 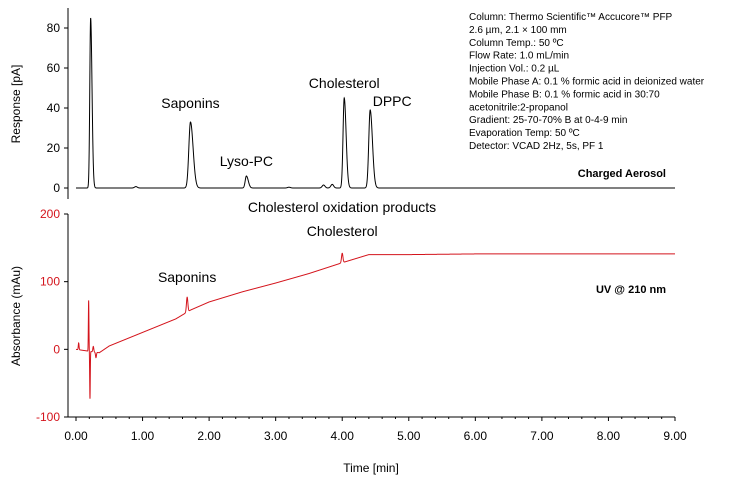 I want to click on top-y-tick-label: 40, so click(x=54, y=108).